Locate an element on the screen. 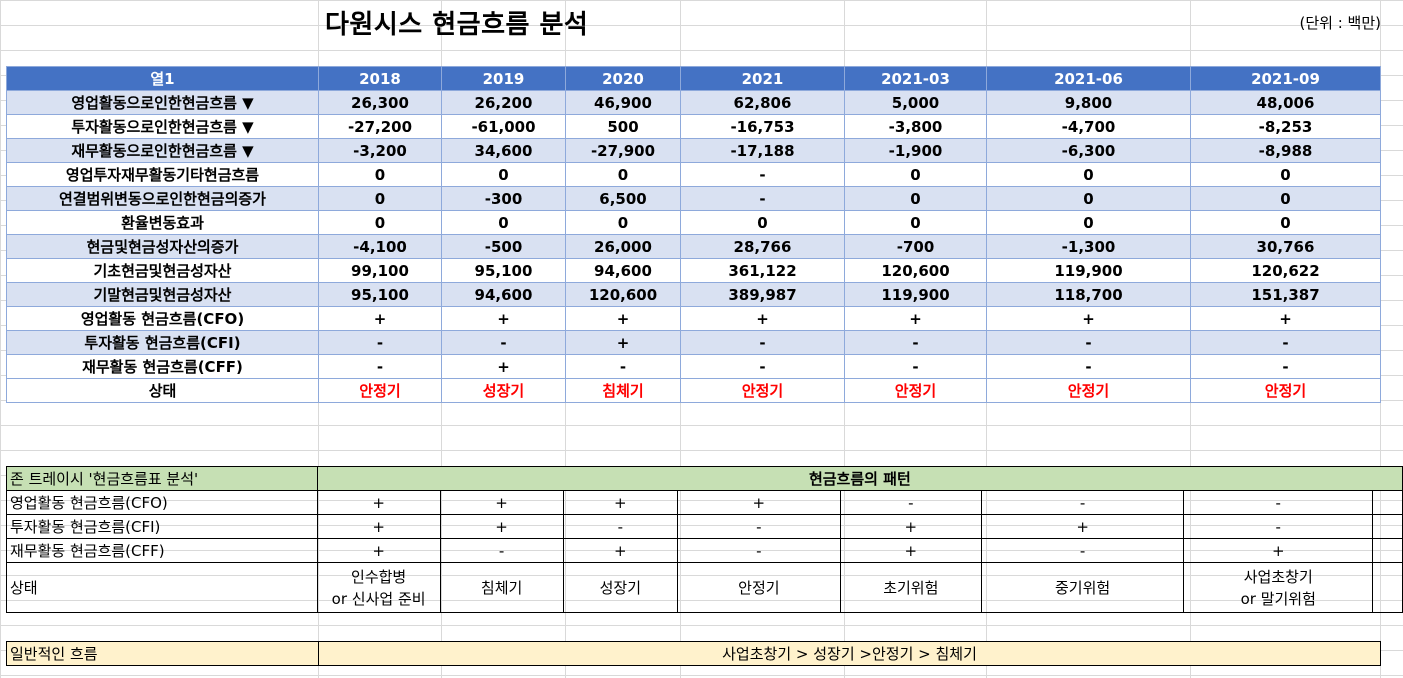 The image size is (1403, 678). table-cell: 26,200 is located at coordinates (503, 102).